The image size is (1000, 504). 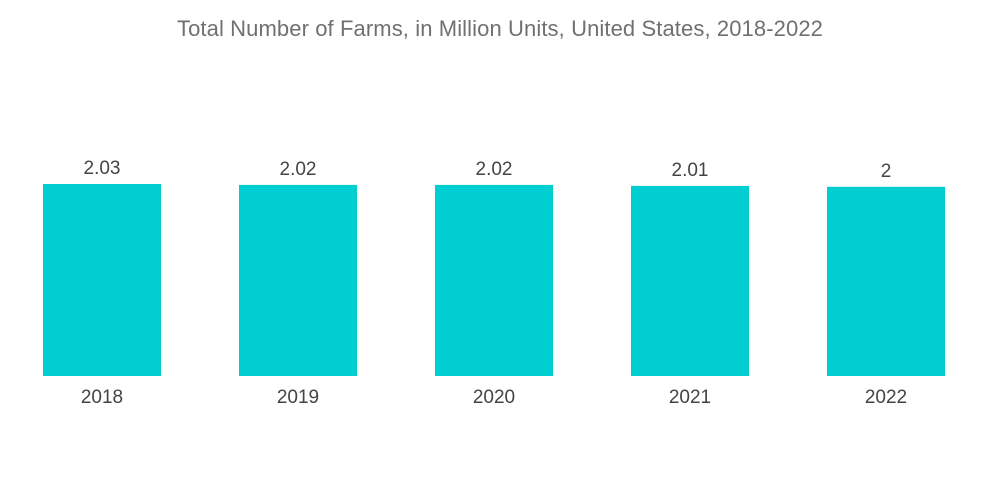 I want to click on bar-2021, so click(x=690, y=280).